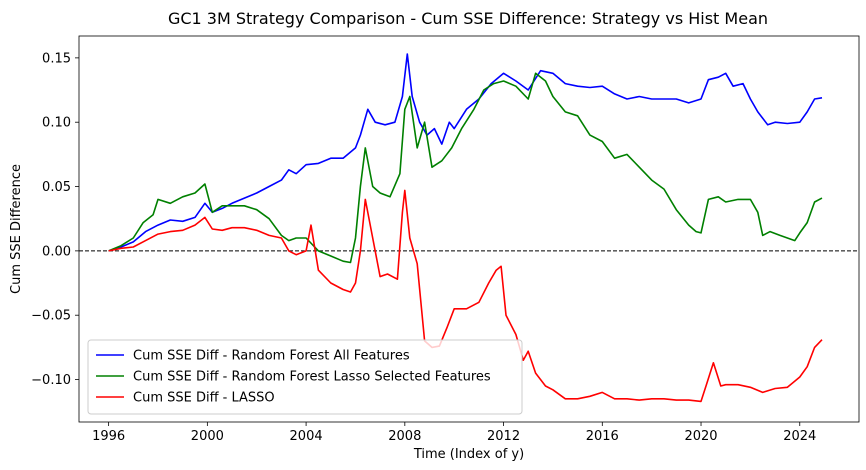 This screenshot has width=866, height=470. What do you see at coordinates (454, 433) in the screenshot?
I see `x-axis: 1996 2000 2004 2008 2012 2016 2020 2024` at bounding box center [454, 433].